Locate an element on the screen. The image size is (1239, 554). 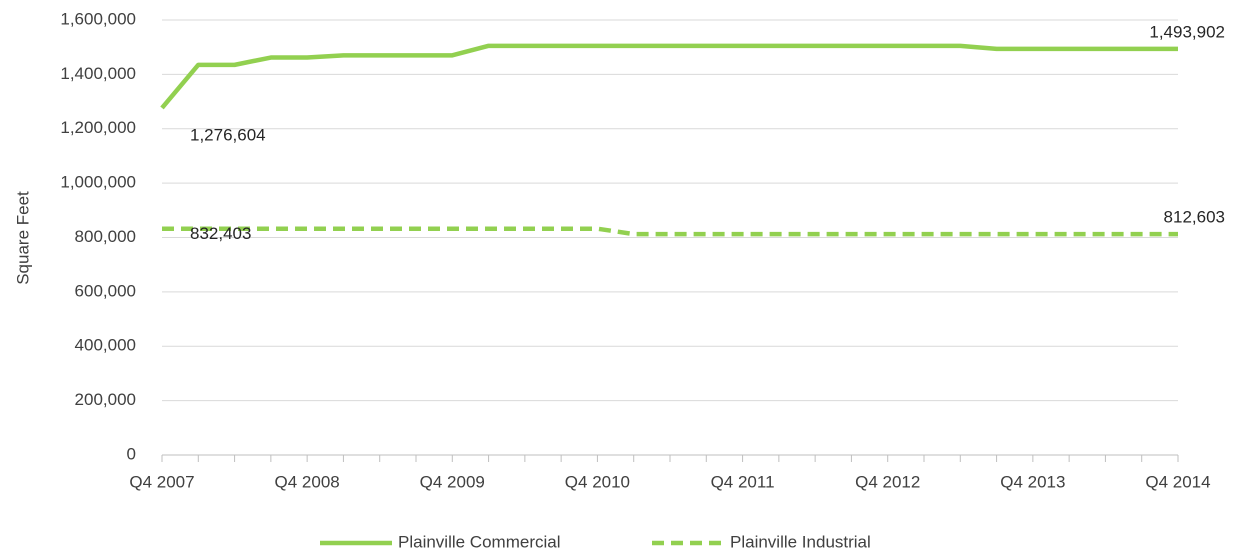
y-tick-label: 1,600,000 is located at coordinates (98, 18).